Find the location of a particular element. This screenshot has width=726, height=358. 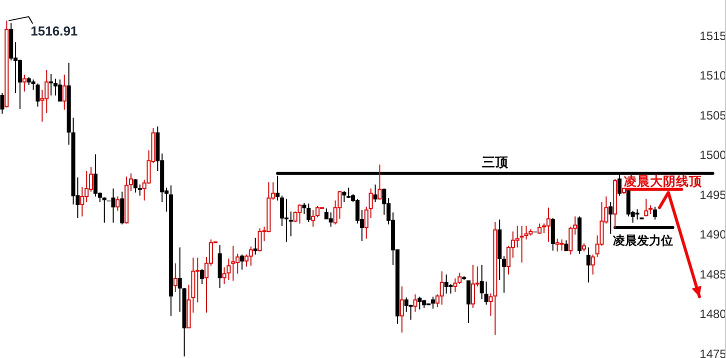

y-tick-label: 1480 is located at coordinates (713, 314).